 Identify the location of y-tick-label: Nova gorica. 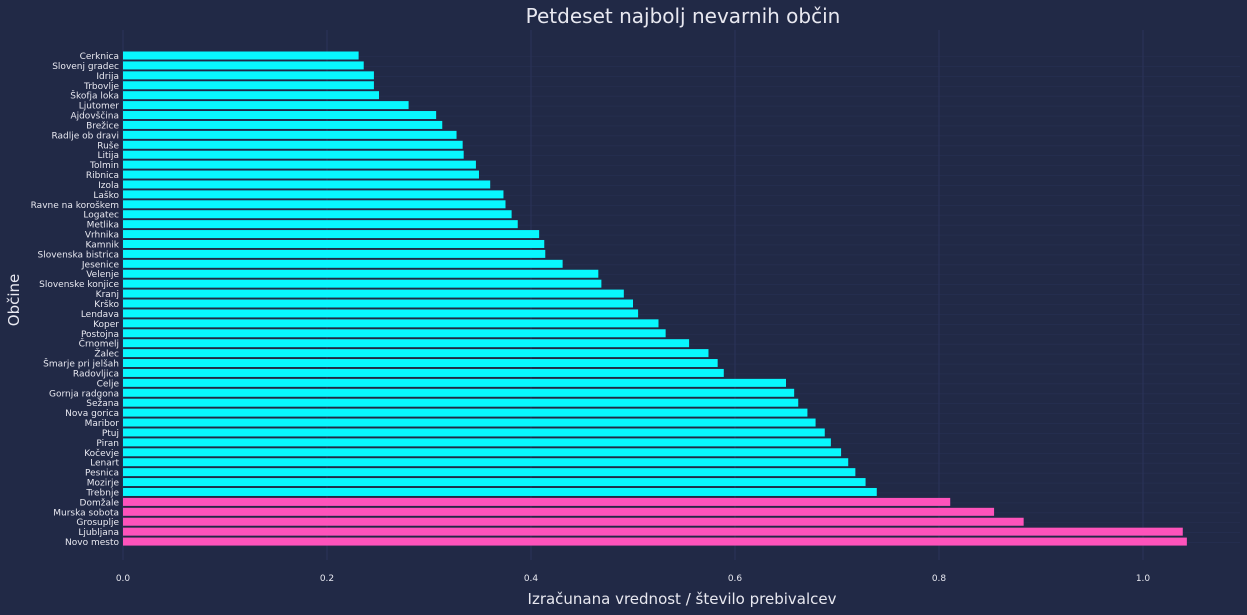
(92, 414).